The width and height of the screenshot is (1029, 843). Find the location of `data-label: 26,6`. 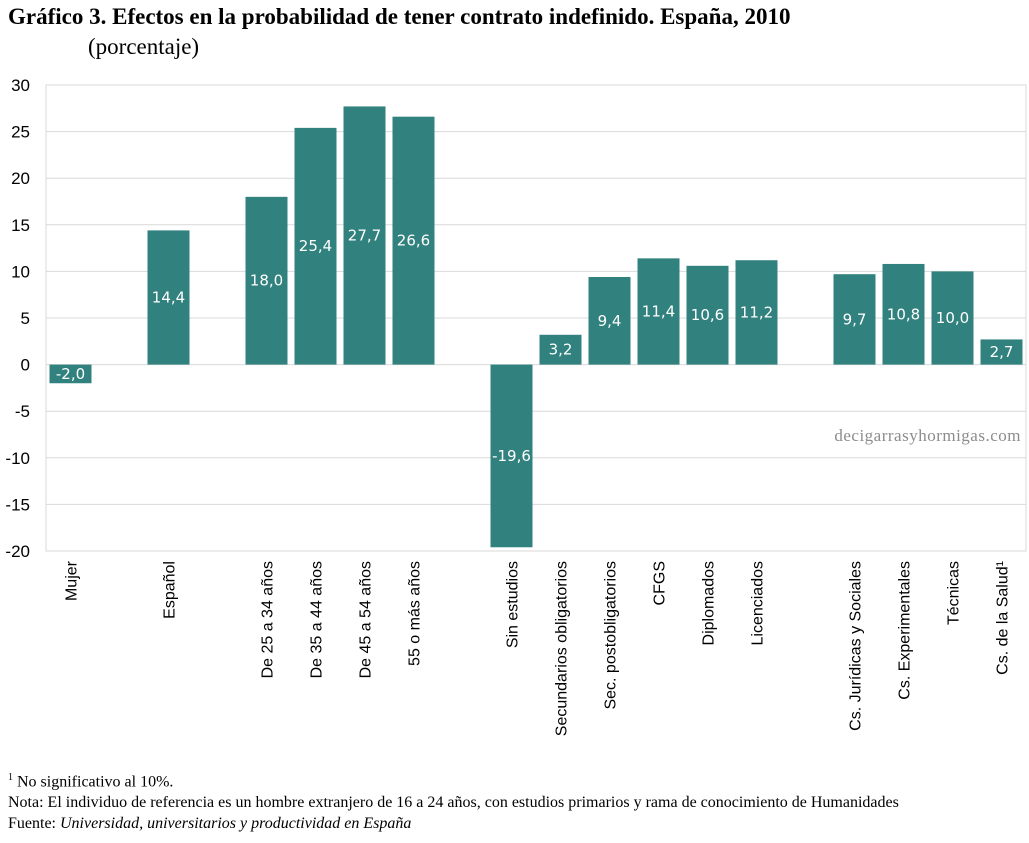

data-label: 26,6 is located at coordinates (413, 241).